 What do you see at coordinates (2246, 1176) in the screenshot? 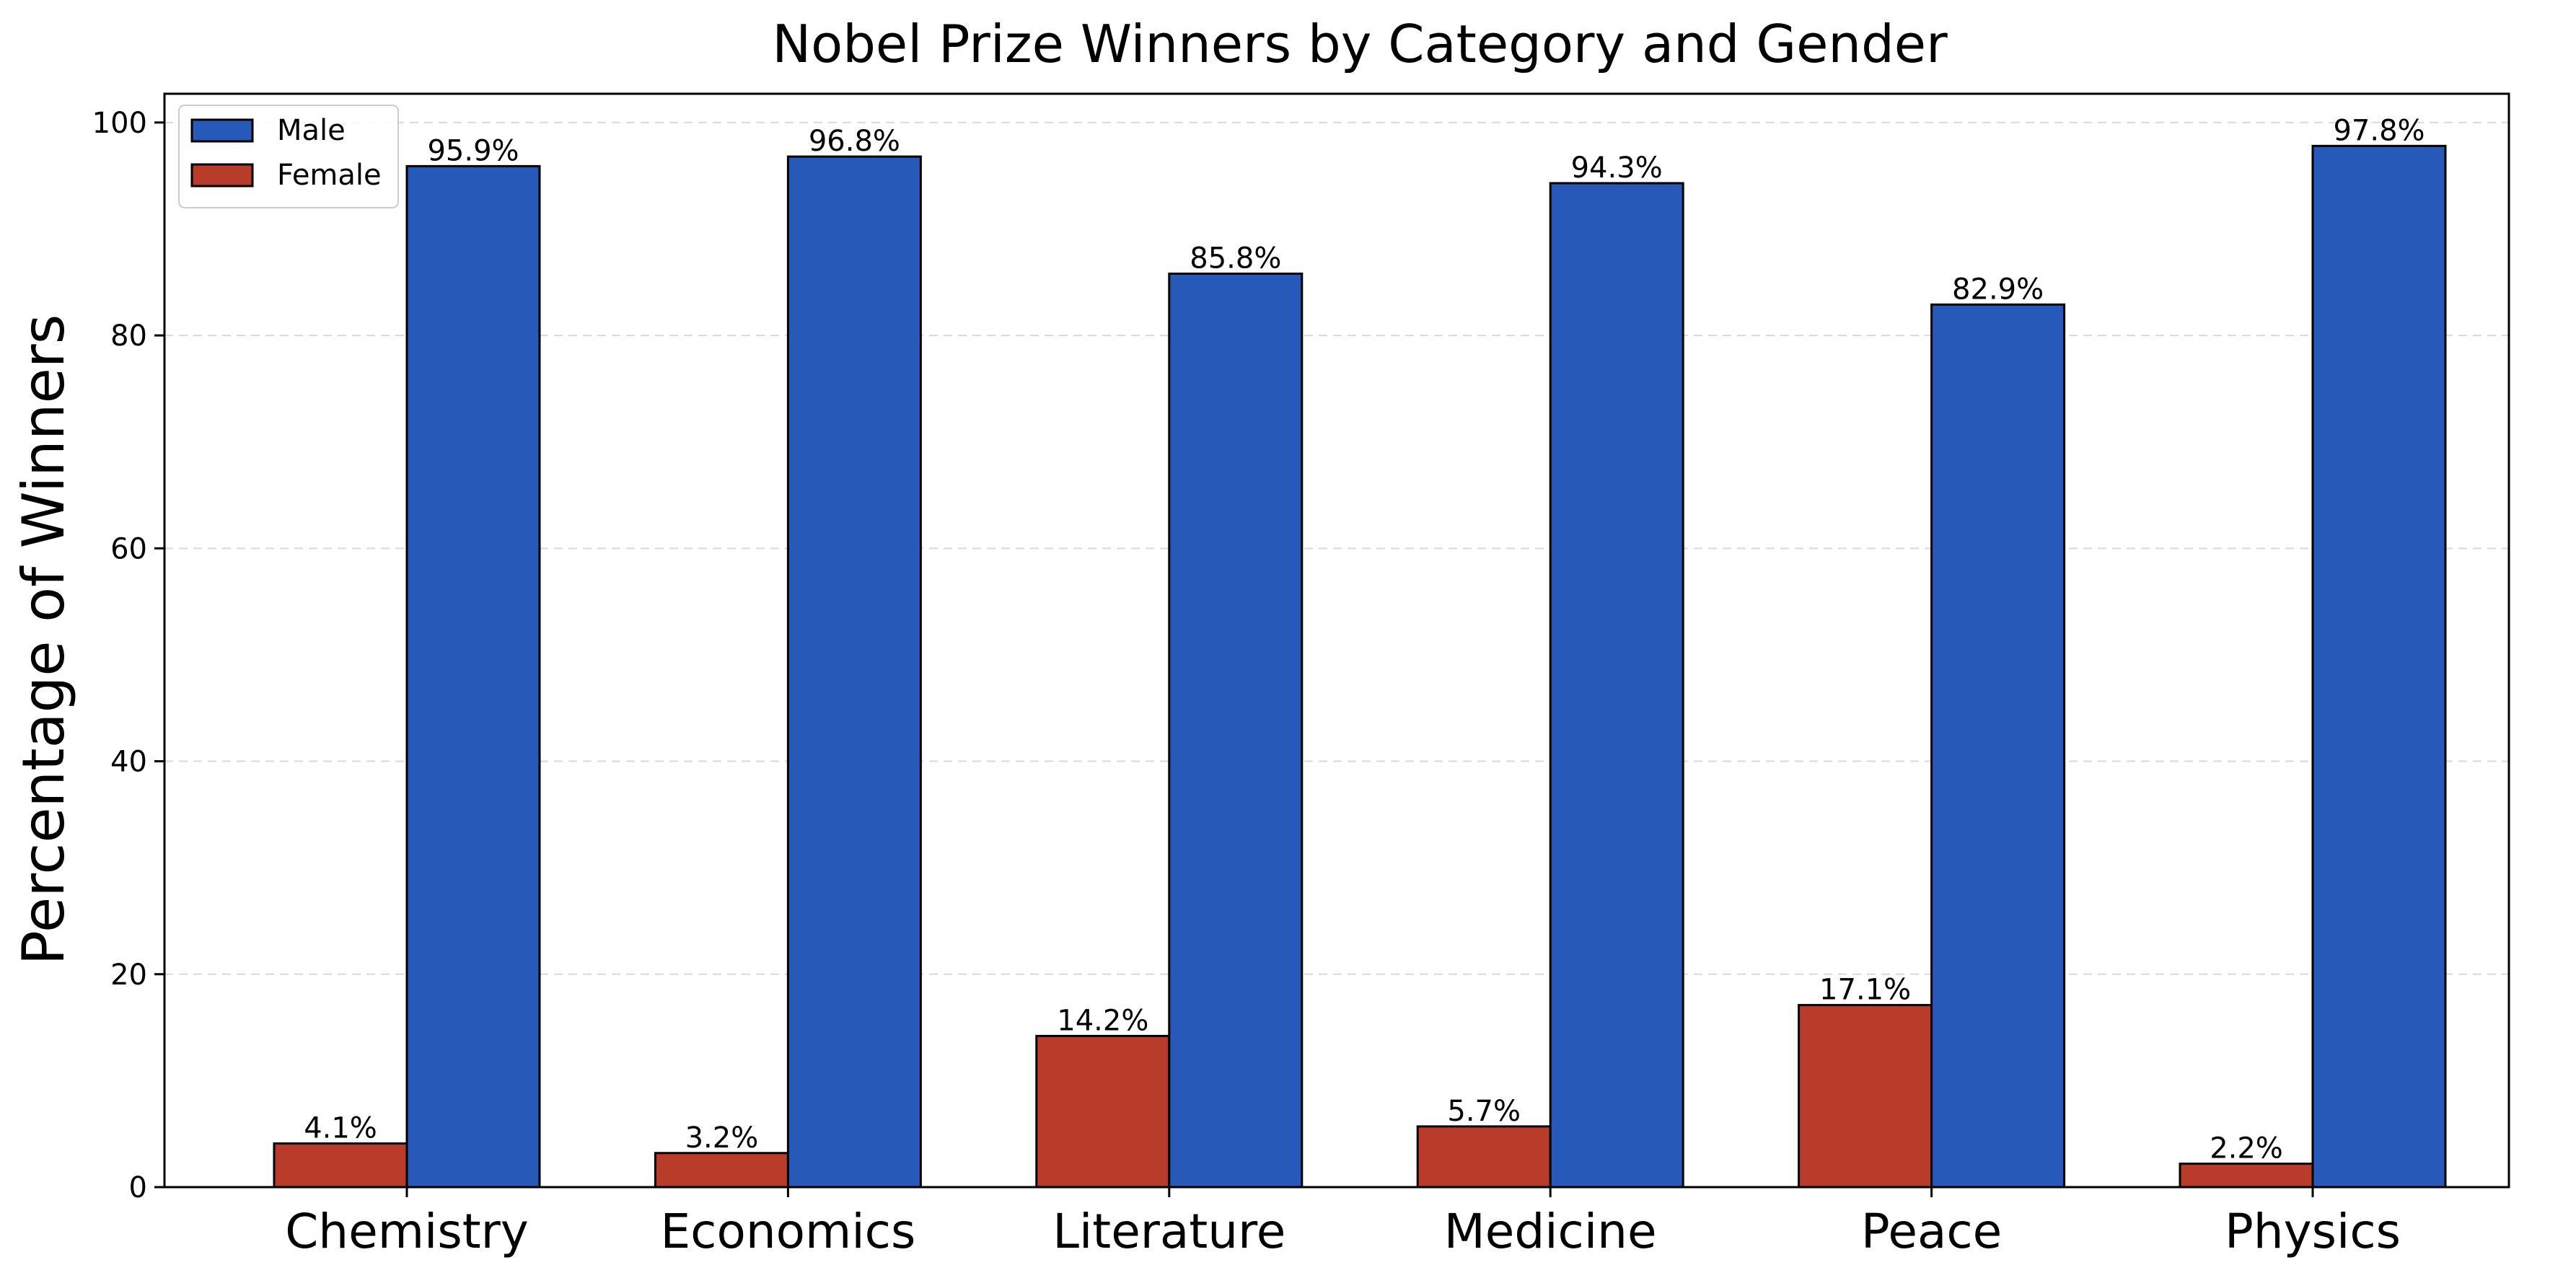
I see `female-bar-physics` at bounding box center [2246, 1176].